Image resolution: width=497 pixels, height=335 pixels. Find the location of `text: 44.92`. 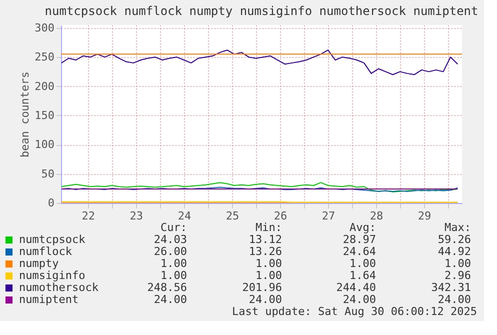

text: 44.92 is located at coordinates (454, 251).